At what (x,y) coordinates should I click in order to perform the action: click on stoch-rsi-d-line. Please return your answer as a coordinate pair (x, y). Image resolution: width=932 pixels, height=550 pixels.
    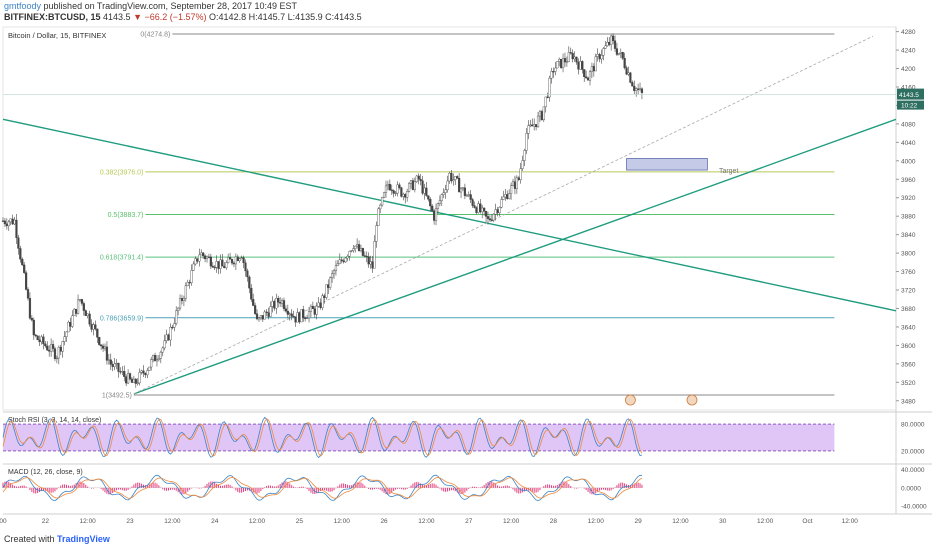
    Looking at the image, I should click on (322, 437).